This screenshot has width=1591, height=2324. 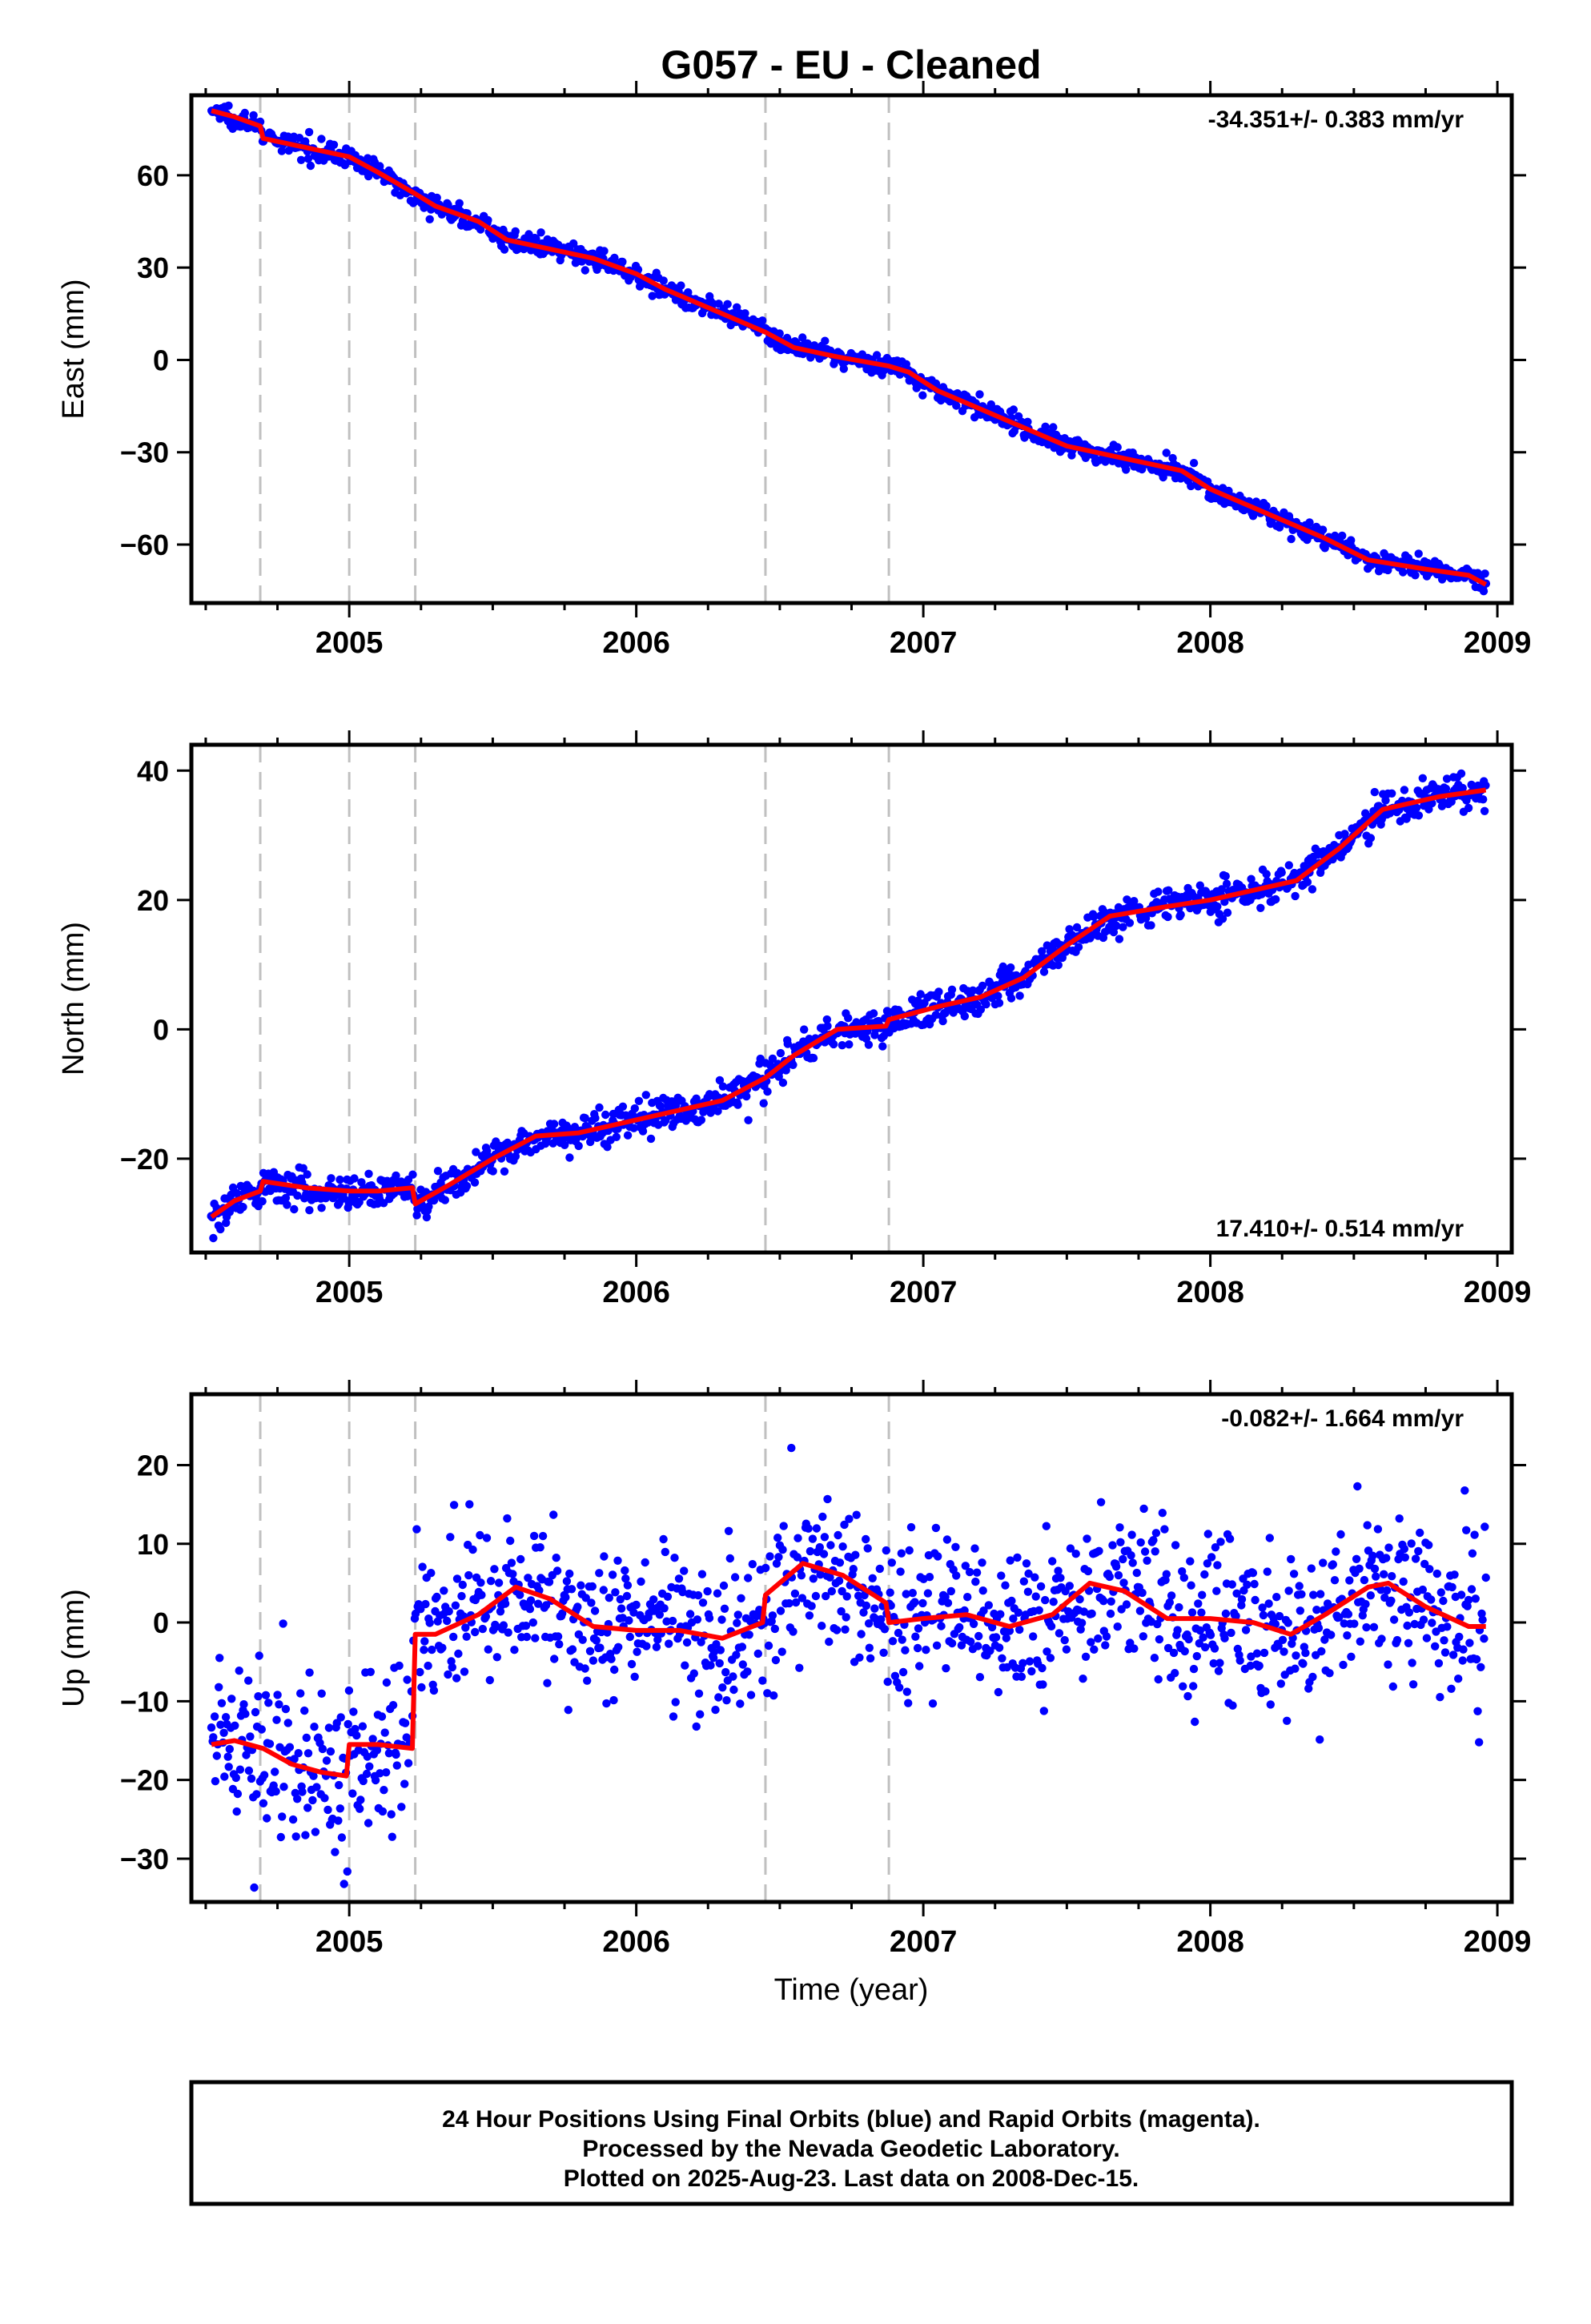 What do you see at coordinates (349, 643) in the screenshot?
I see `x-tick-label: 2005` at bounding box center [349, 643].